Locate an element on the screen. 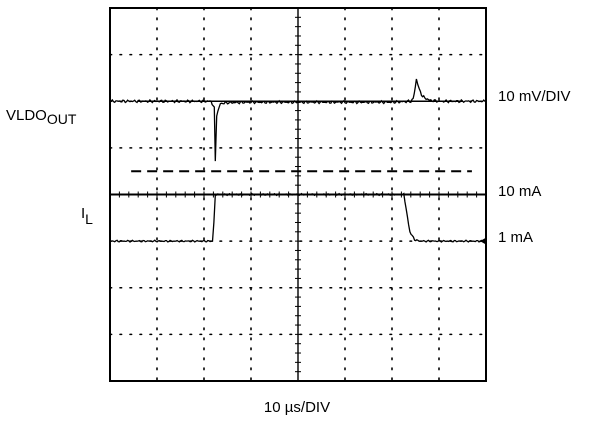  series-vldo-label: VLDOOUT is located at coordinates (41, 117).